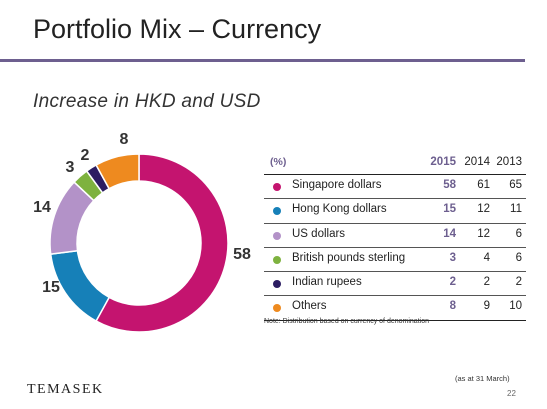 This screenshot has width=547, height=409. What do you see at coordinates (395, 308) in the screenshot?
I see `table-row: Others 8 9 10` at bounding box center [395, 308].